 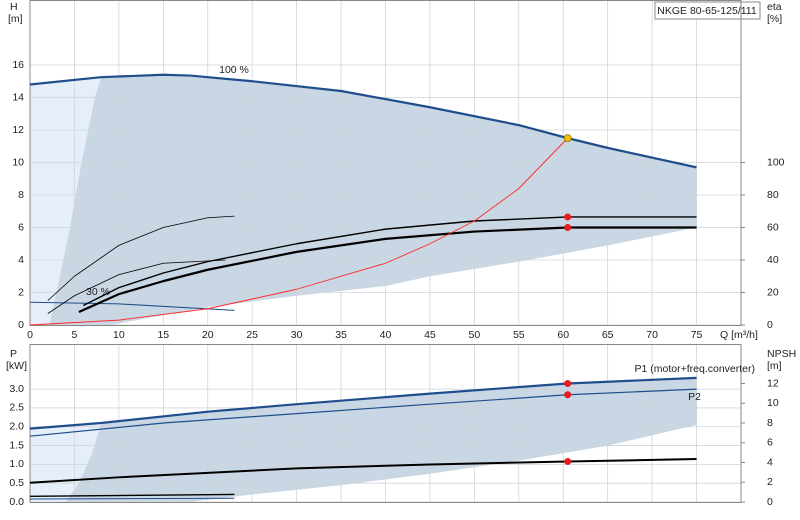 What do you see at coordinates (739, 335) in the screenshot?
I see `x-axis-title: Q [m³/h]` at bounding box center [739, 335].